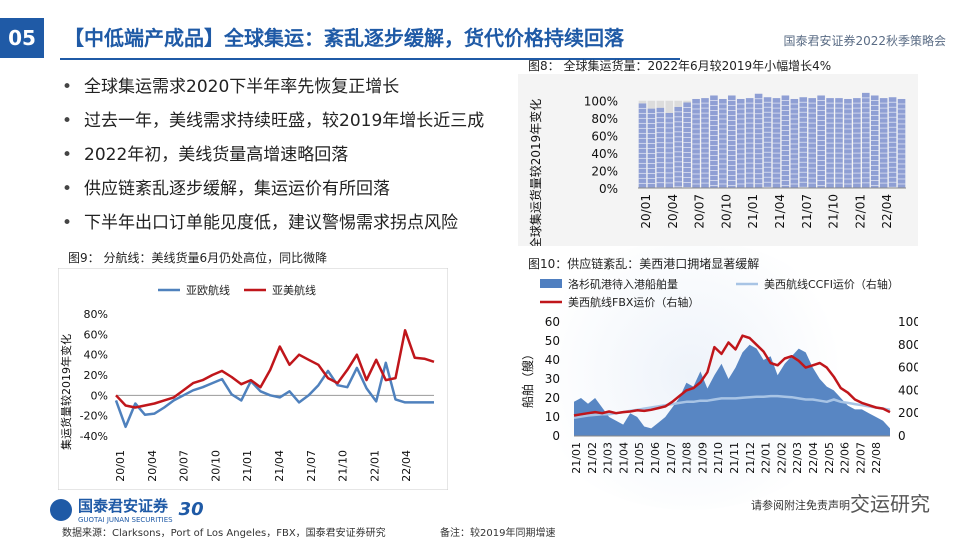 This screenshot has width=960, height=540. Describe the element at coordinates (831, 284) in the screenshot. I see `fig10-legend-label: 美西航线CCFI运价（右轴）` at that location.